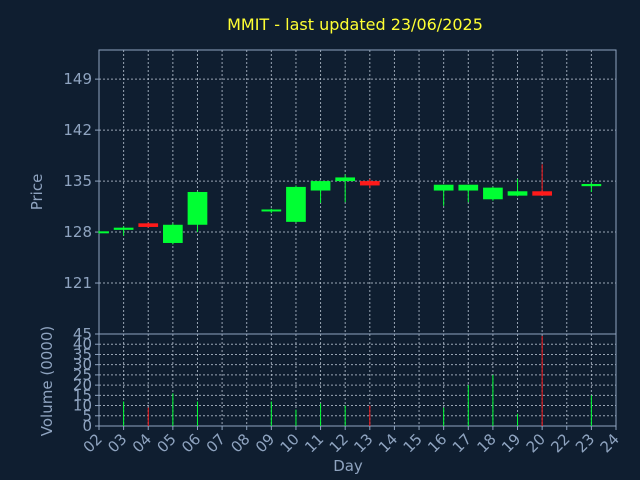 The width and height of the screenshot is (640, 480). Describe the element at coordinates (87, 426) in the screenshot. I see `volume-tick-label: 0` at that location.